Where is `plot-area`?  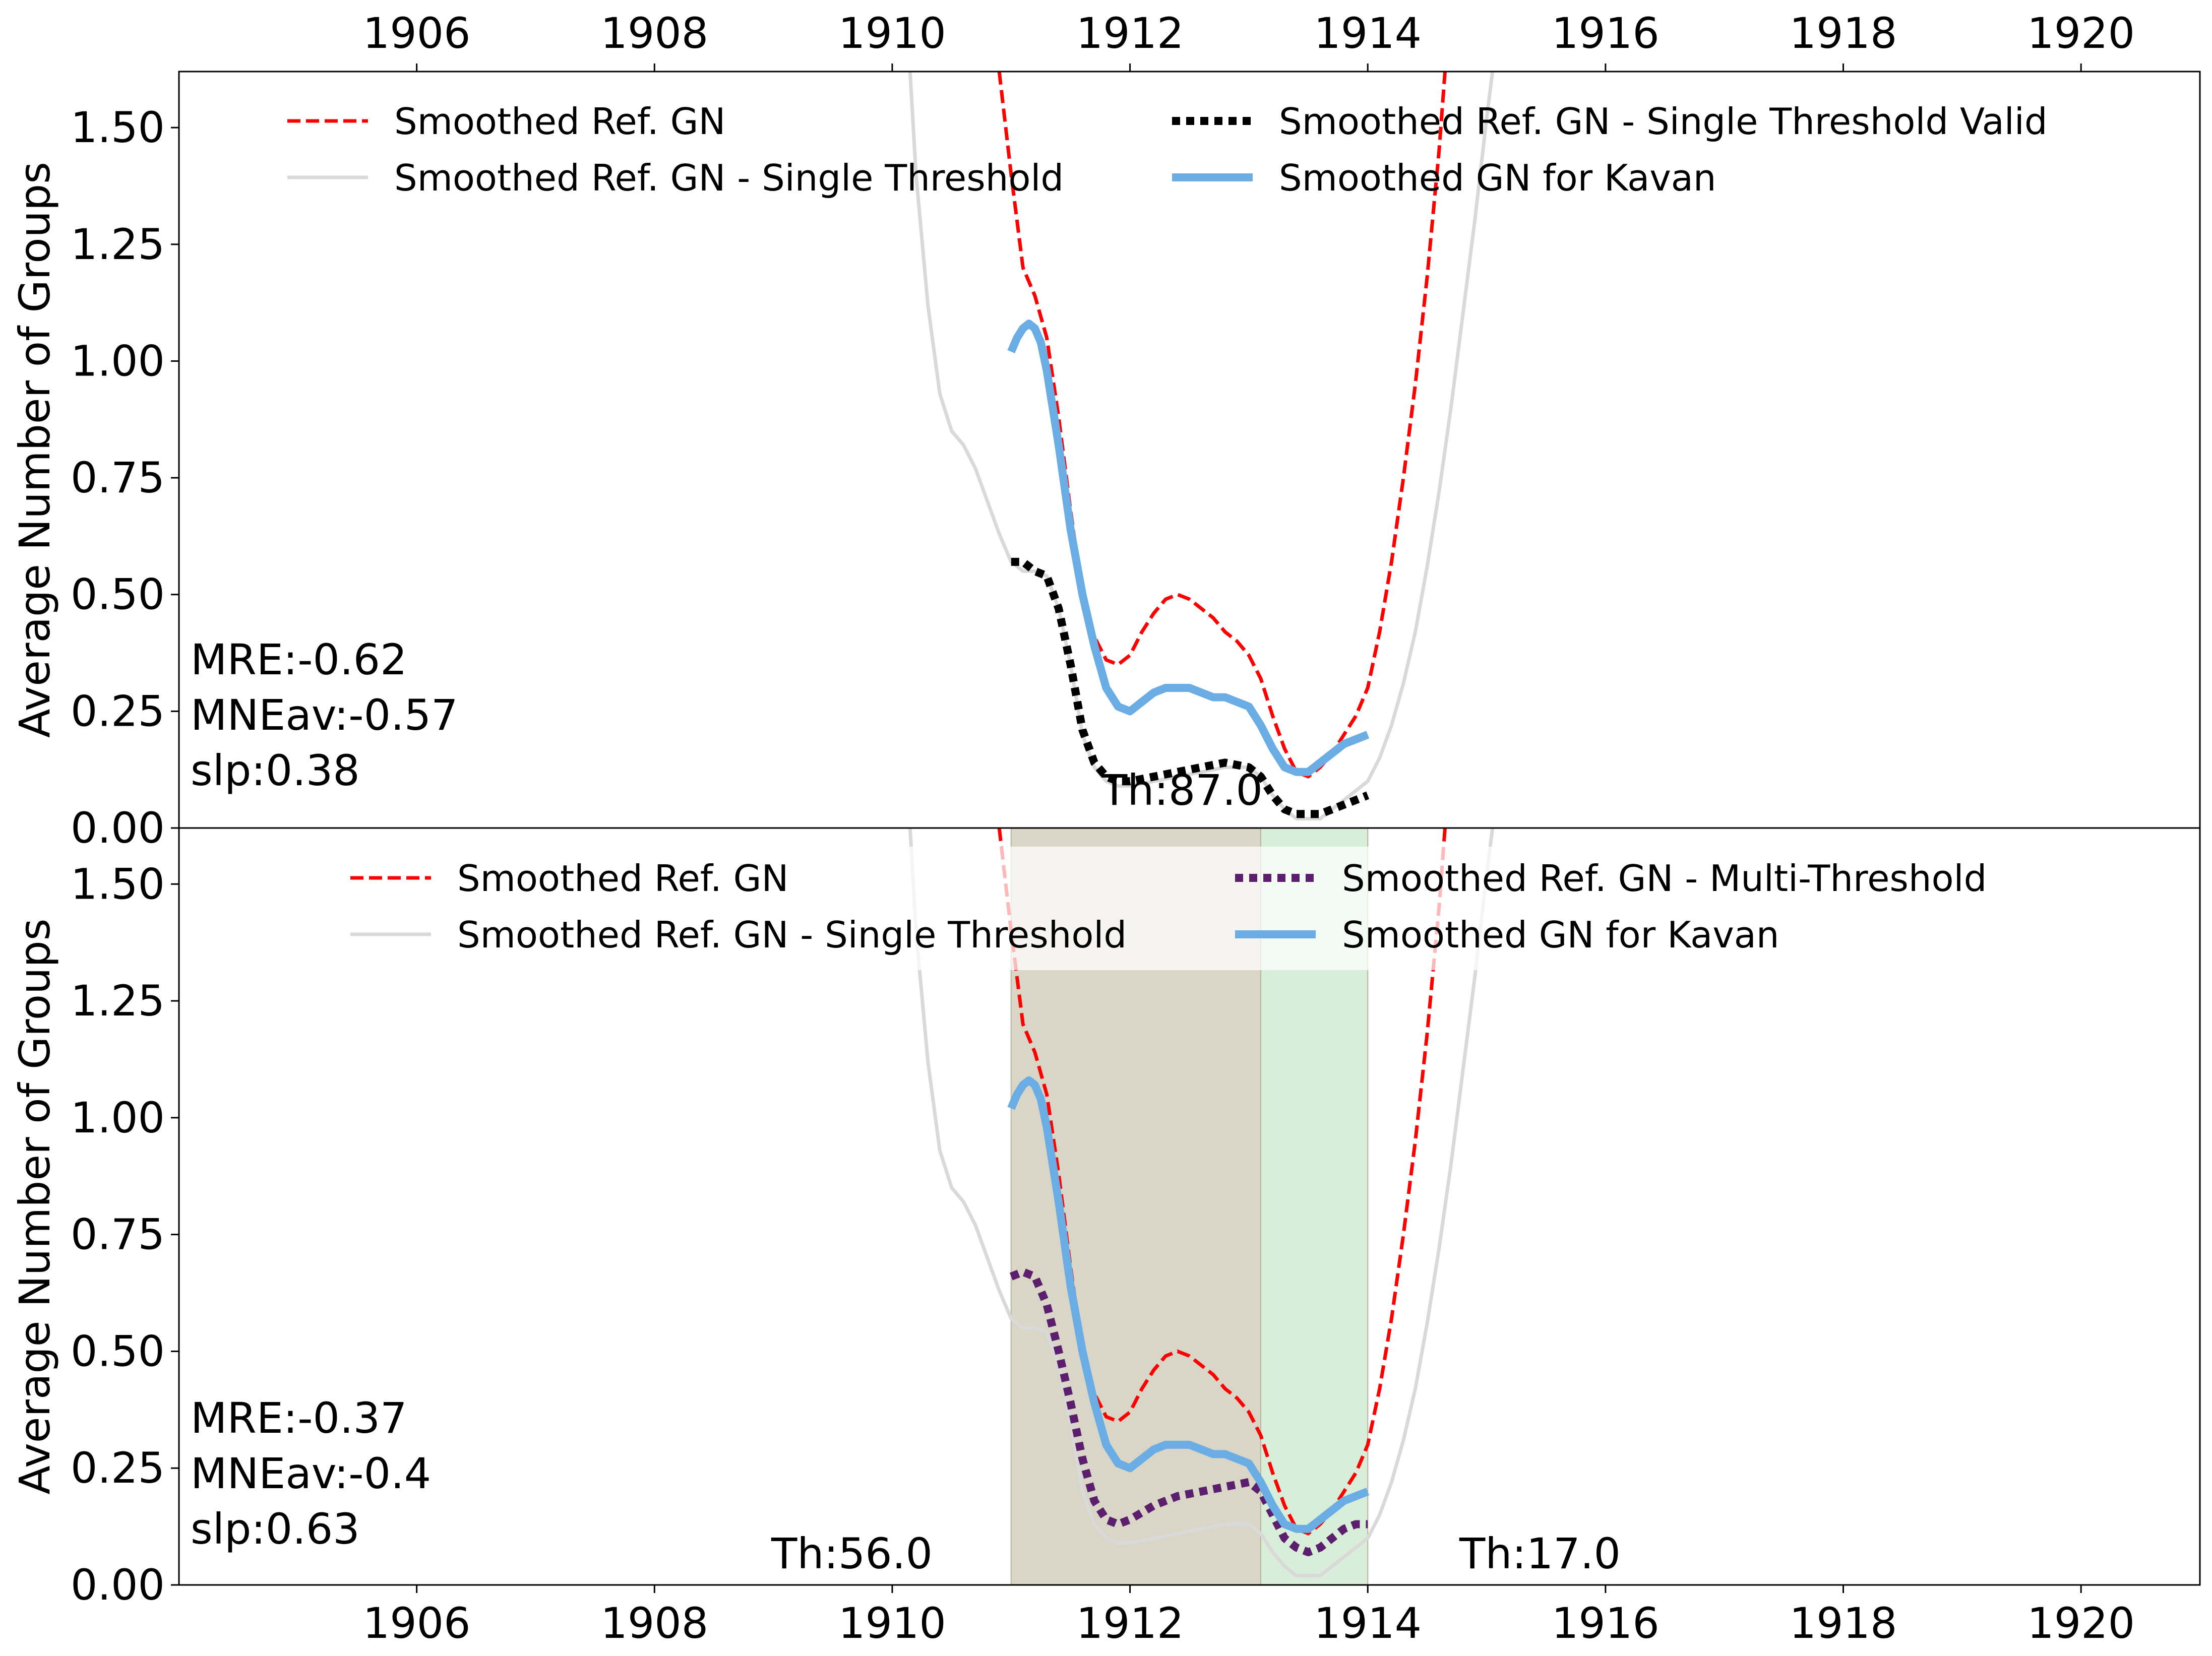
plot-area is located at coordinates (1201, 446).